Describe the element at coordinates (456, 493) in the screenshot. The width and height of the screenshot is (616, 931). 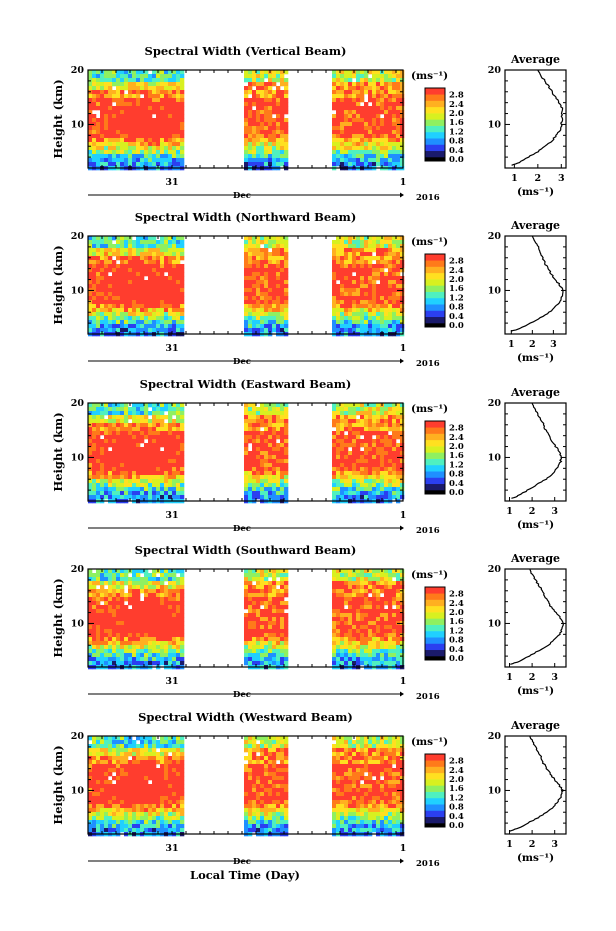
I see `colorbar-tick-label: 0.0` at that location.